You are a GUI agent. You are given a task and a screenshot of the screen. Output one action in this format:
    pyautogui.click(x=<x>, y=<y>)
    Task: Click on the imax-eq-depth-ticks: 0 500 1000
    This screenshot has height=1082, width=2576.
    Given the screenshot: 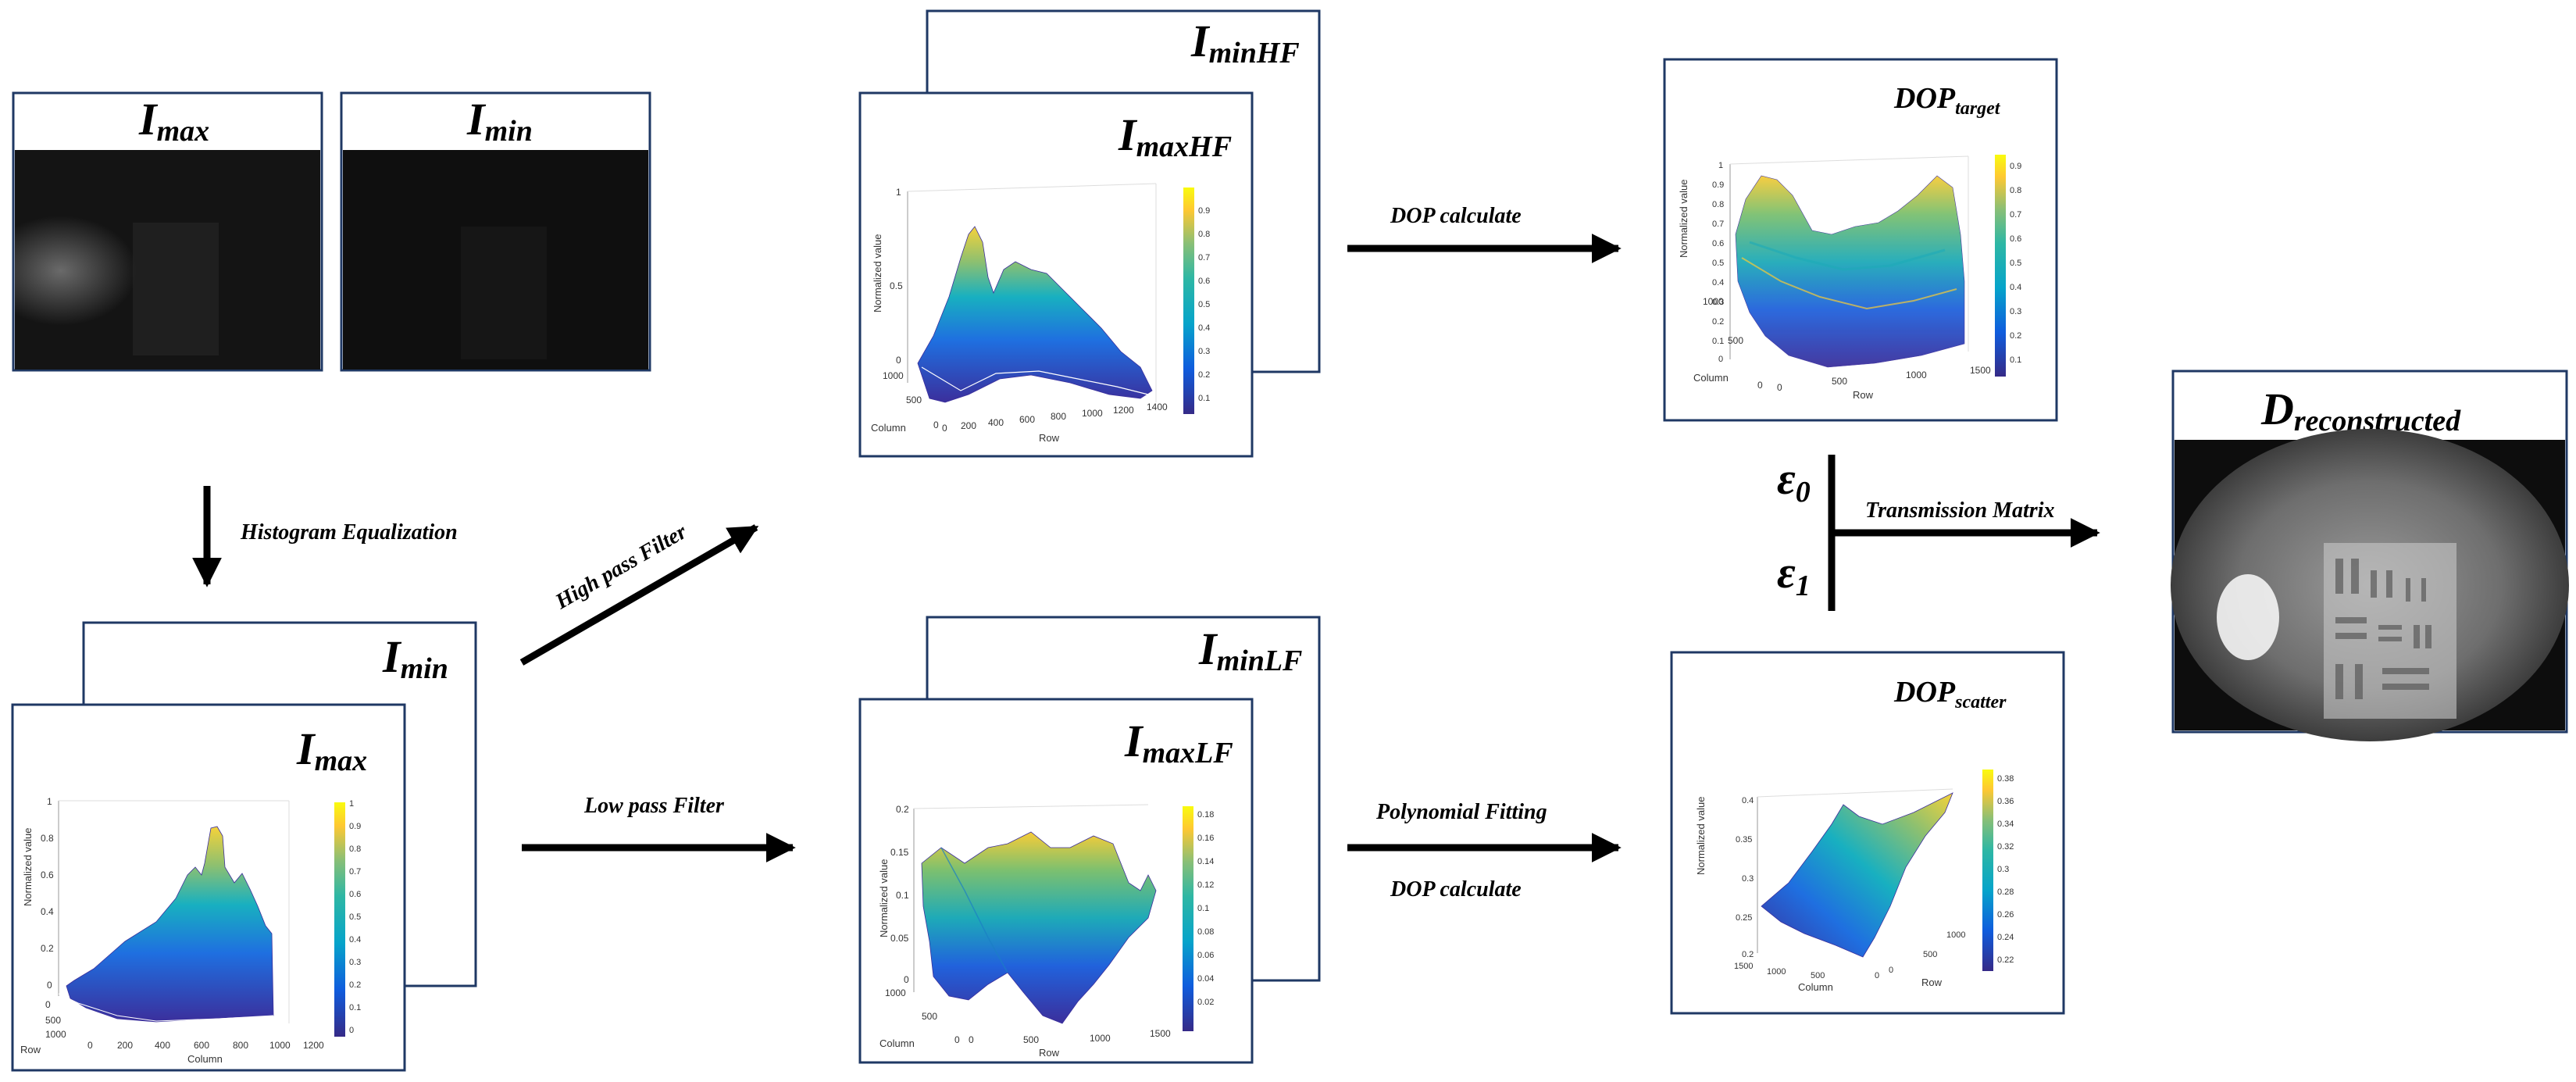 What is the action you would take?
    pyautogui.click(x=55, y=1020)
    